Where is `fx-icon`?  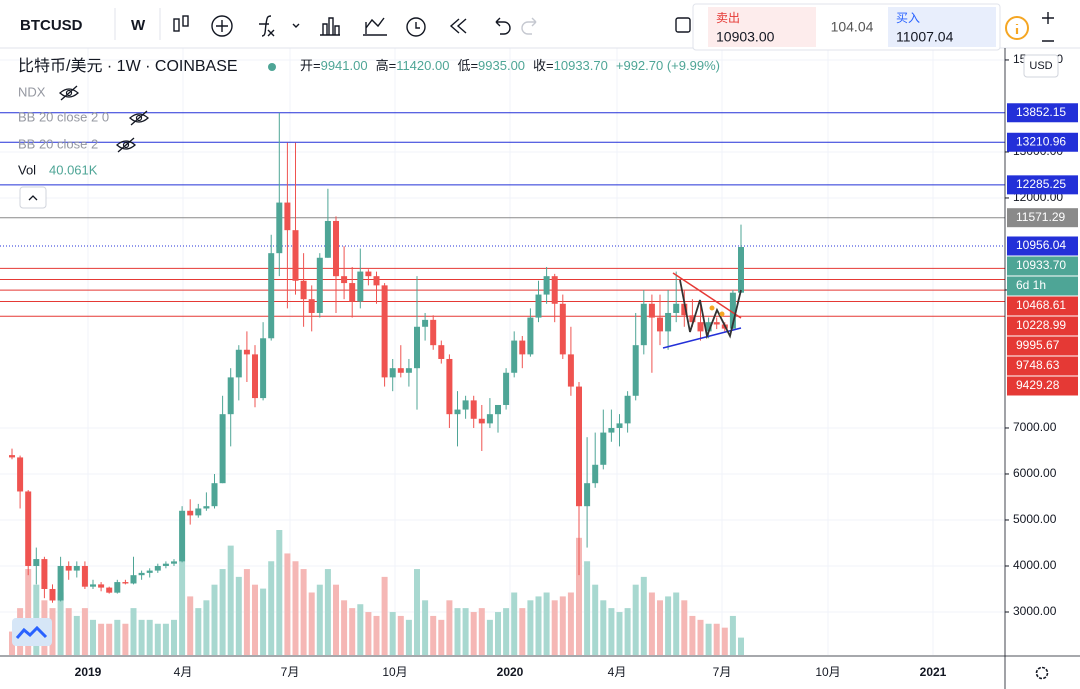
fx-icon is located at coordinates (267, 26).